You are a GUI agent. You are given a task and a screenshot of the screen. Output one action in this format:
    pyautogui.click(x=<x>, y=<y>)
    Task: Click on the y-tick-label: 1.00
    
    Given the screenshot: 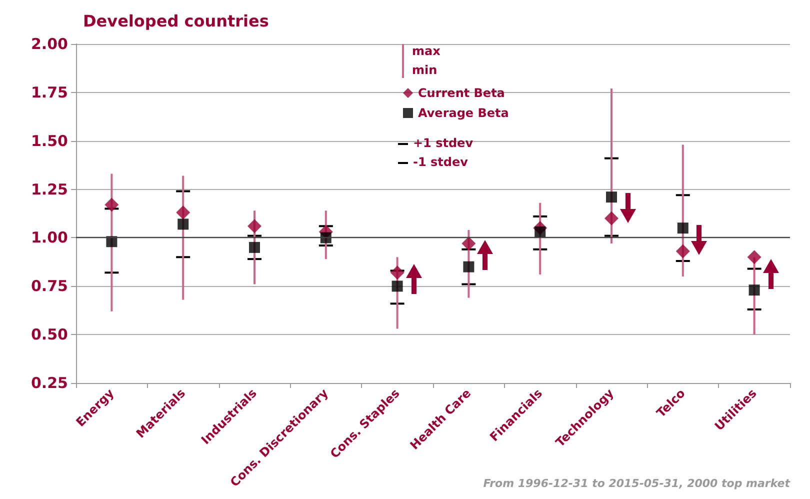 What is the action you would take?
    pyautogui.click(x=49, y=237)
    